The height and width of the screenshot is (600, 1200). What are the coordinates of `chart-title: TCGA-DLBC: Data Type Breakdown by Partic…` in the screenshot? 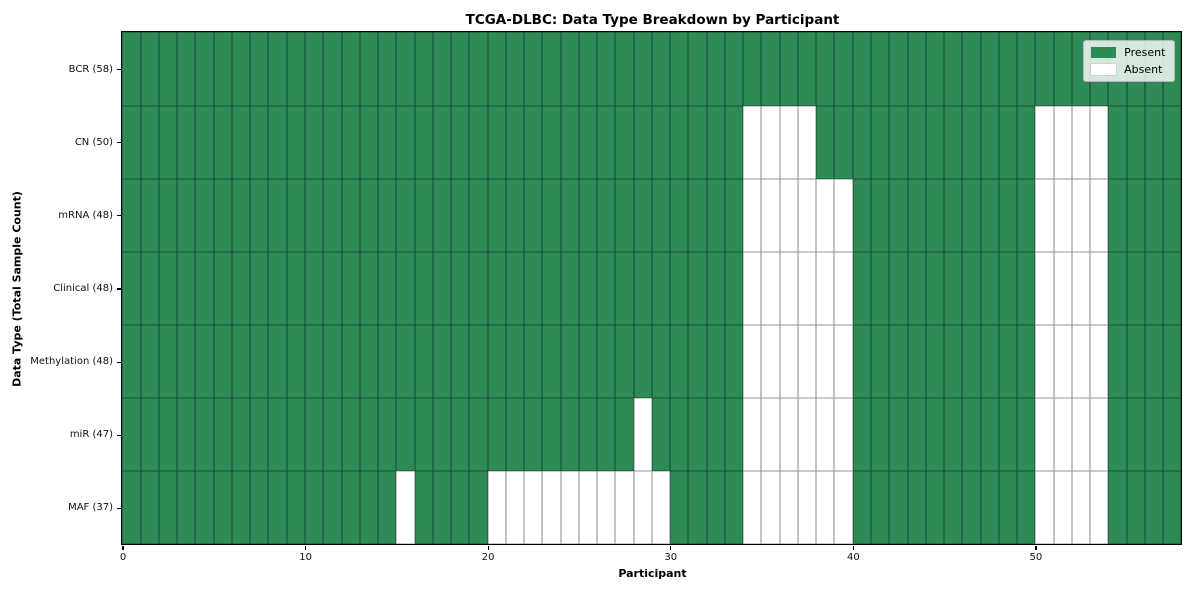 It's located at (652, 20).